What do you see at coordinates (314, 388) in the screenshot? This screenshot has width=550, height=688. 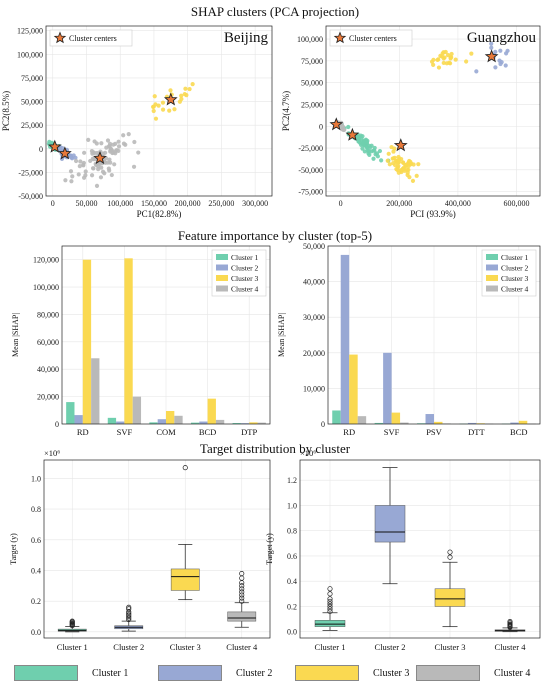 I see `y-tick-label: 10,000` at bounding box center [314, 388].